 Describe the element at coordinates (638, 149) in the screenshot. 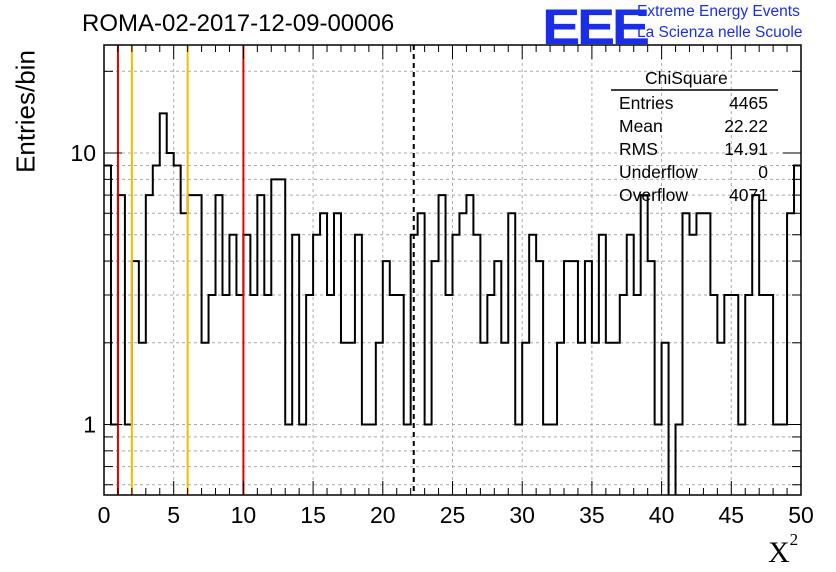

I see `stats-rms-label: RMS` at that location.